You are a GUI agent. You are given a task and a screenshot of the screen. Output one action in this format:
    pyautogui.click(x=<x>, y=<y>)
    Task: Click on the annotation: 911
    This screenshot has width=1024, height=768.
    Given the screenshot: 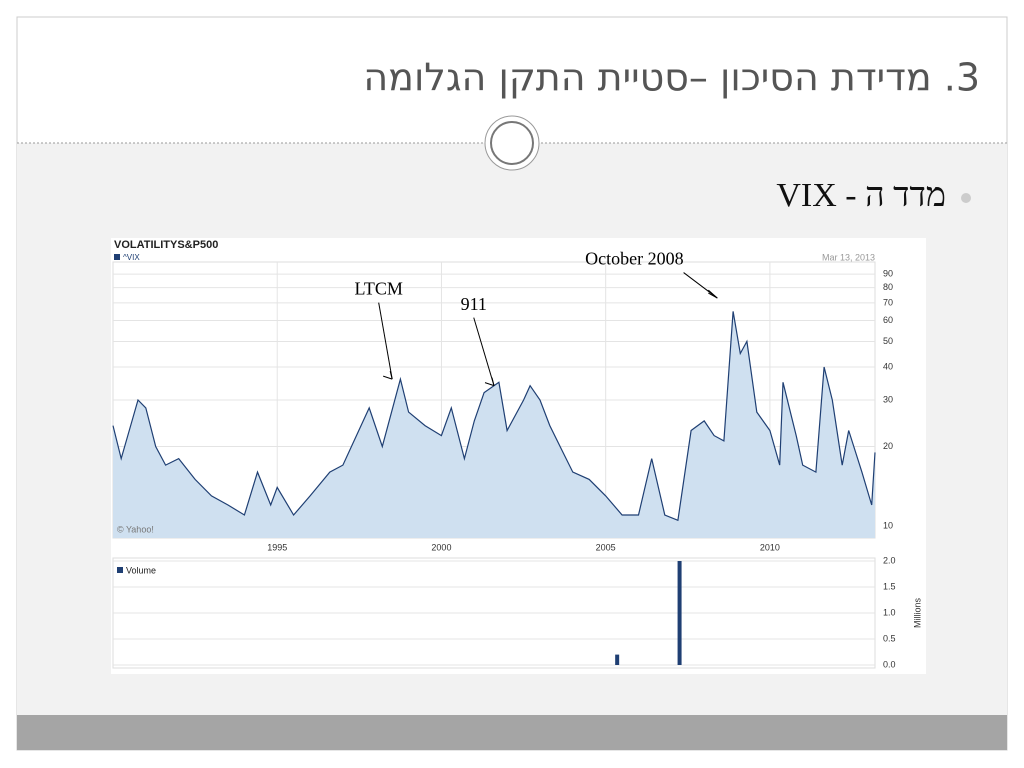 What is the action you would take?
    pyautogui.click(x=474, y=304)
    